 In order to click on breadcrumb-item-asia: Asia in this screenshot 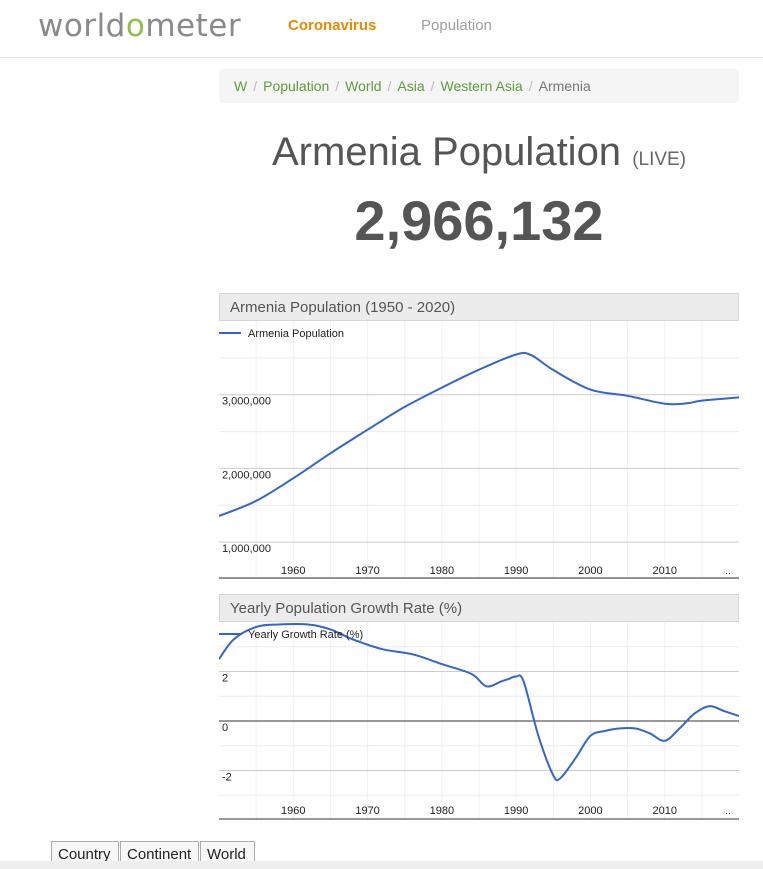, I will do `click(411, 86)`.